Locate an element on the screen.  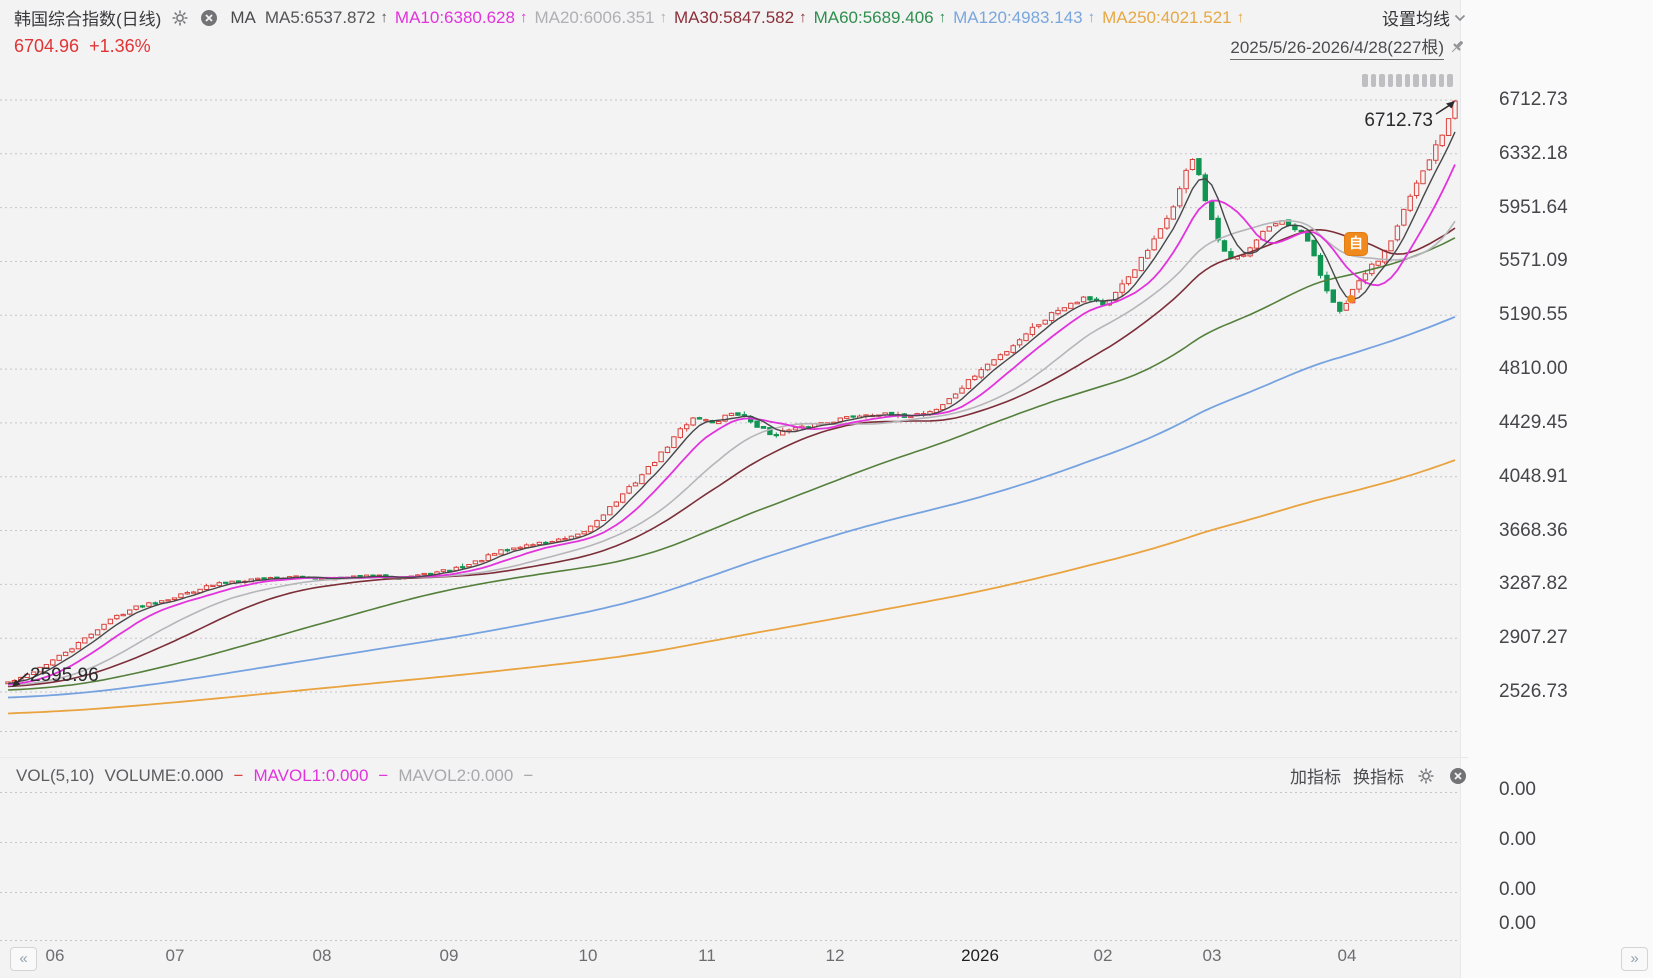
self-select-badge: 自 is located at coordinates (1356, 244).